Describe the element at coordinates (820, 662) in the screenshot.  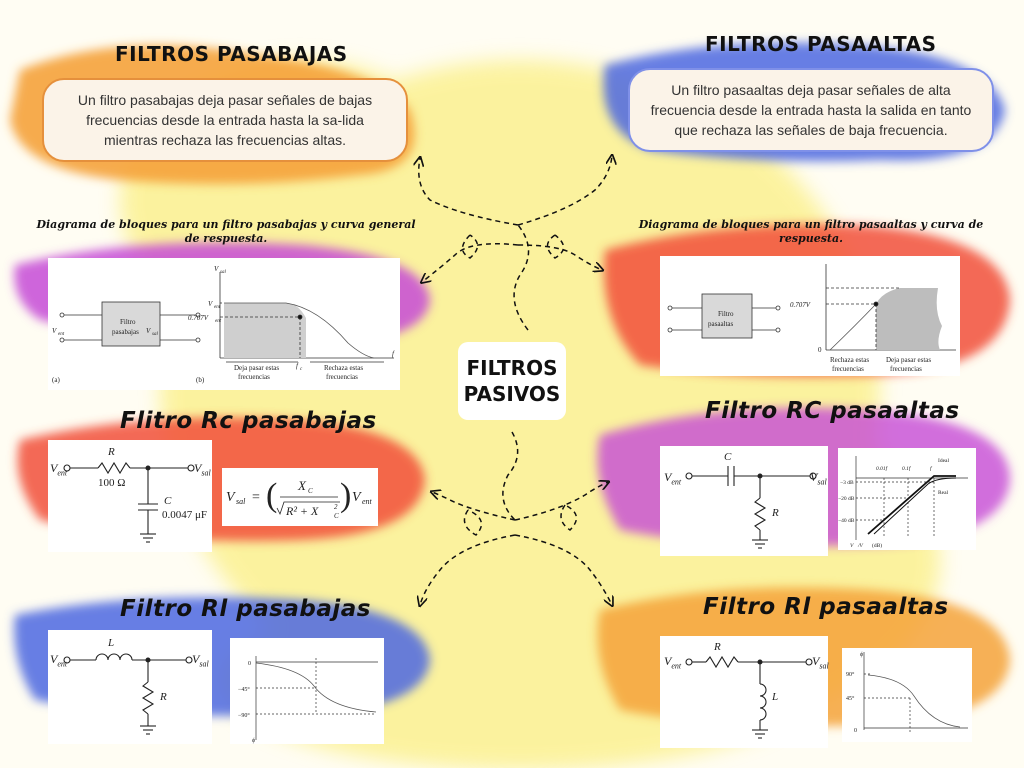
I see `rl-hp-vout-label: Vsal` at that location.